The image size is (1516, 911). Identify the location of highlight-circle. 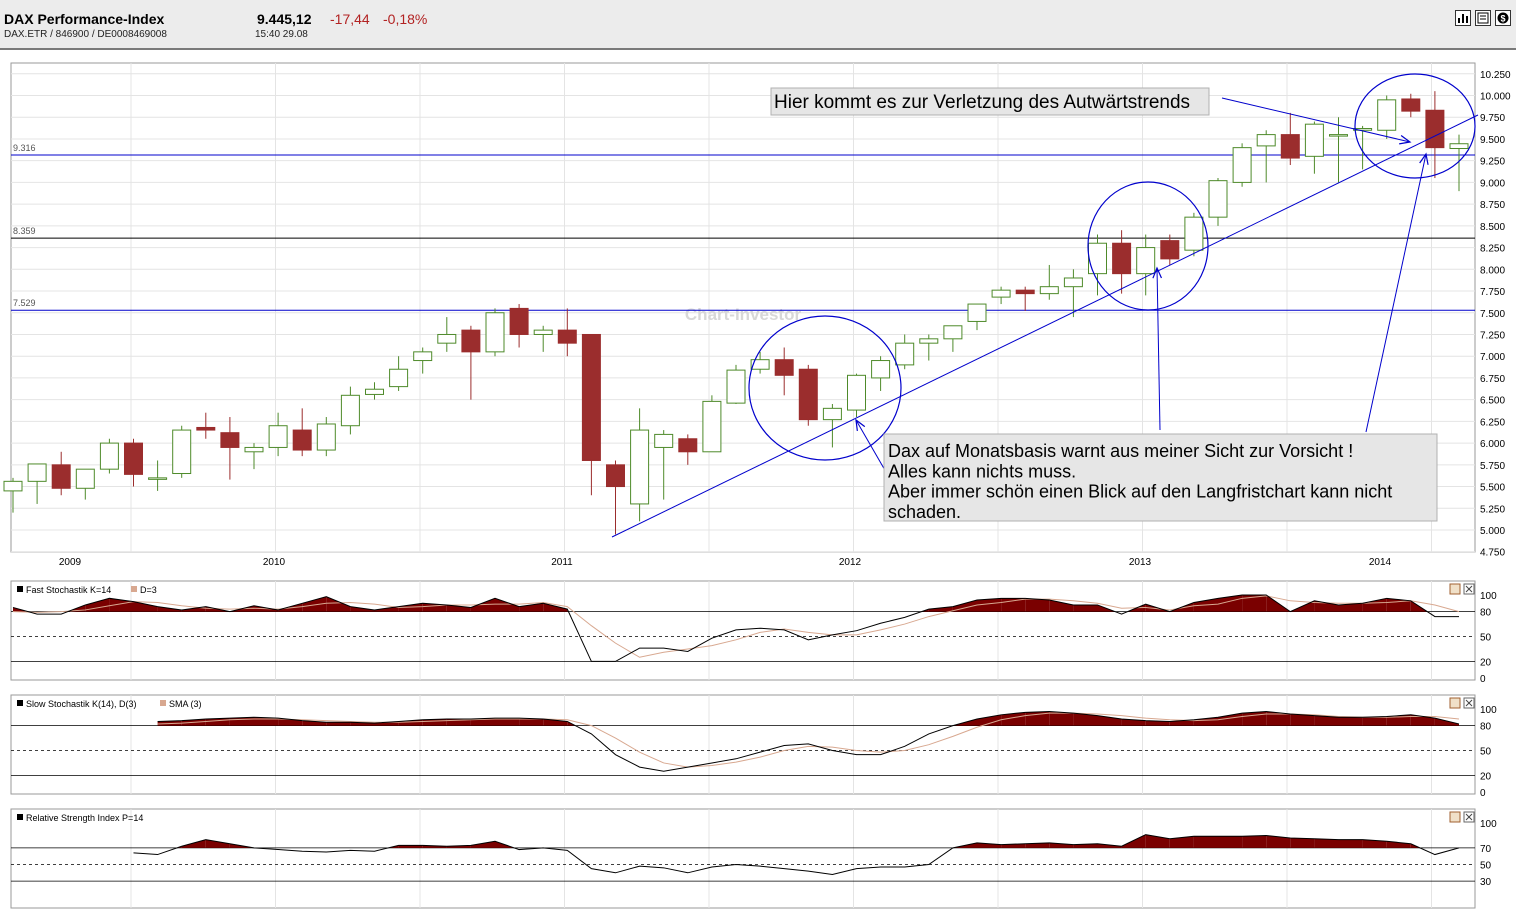
(825, 388).